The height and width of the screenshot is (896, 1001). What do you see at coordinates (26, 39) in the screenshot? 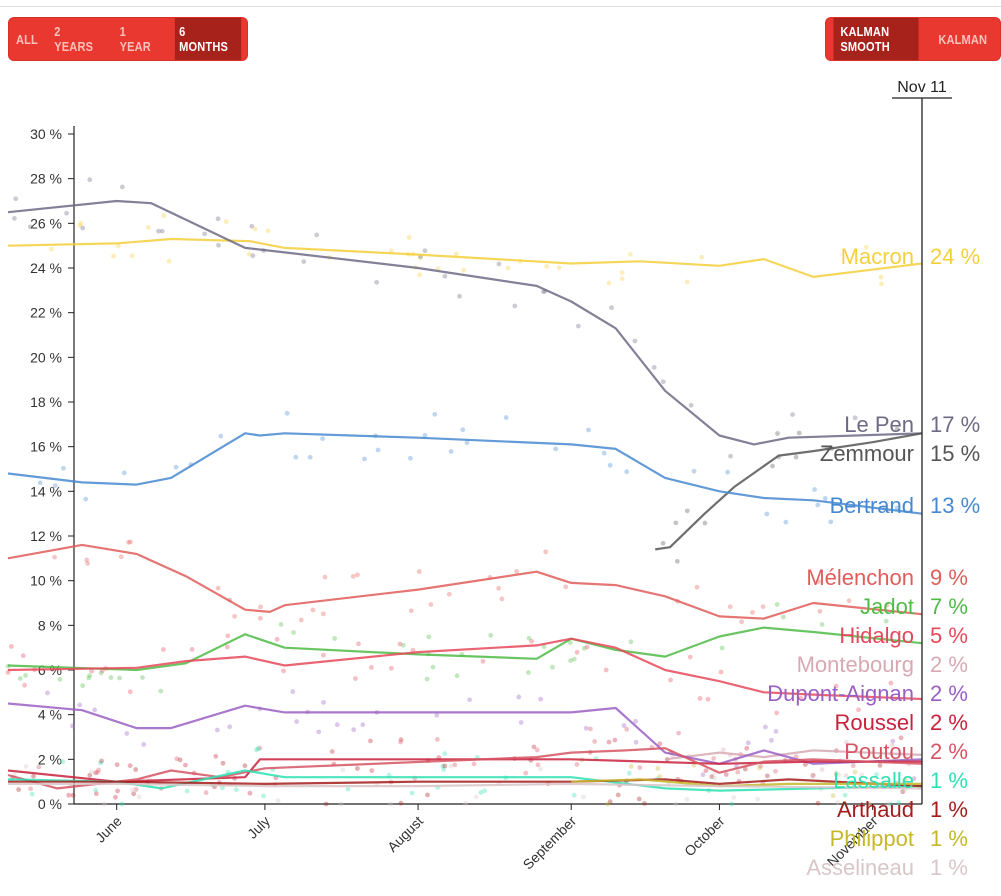
I see `range-button-all: ALL` at bounding box center [26, 39].